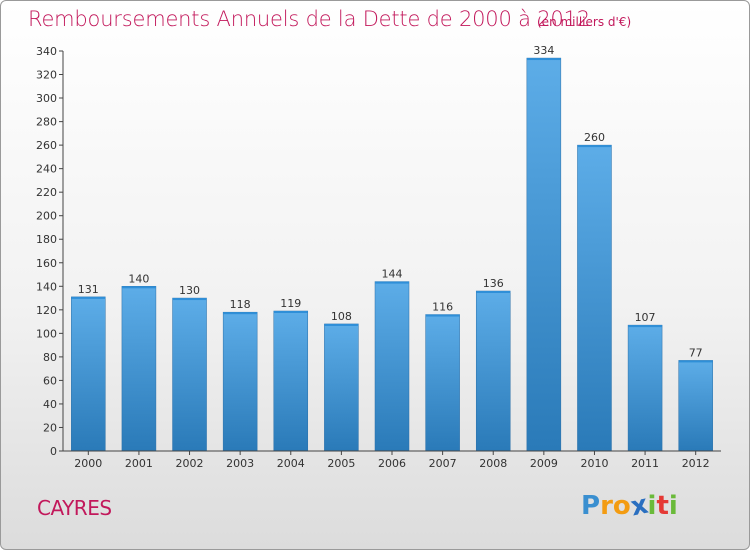  Describe the element at coordinates (46, 286) in the screenshot. I see `y-tick-label: 140` at that location.